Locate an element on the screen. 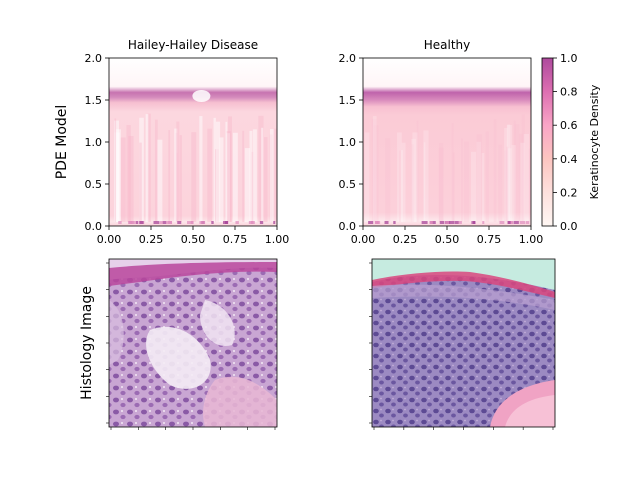 The width and height of the screenshot is (640, 484). colorbar-tick-label-2: 0.4 is located at coordinates (569, 159).